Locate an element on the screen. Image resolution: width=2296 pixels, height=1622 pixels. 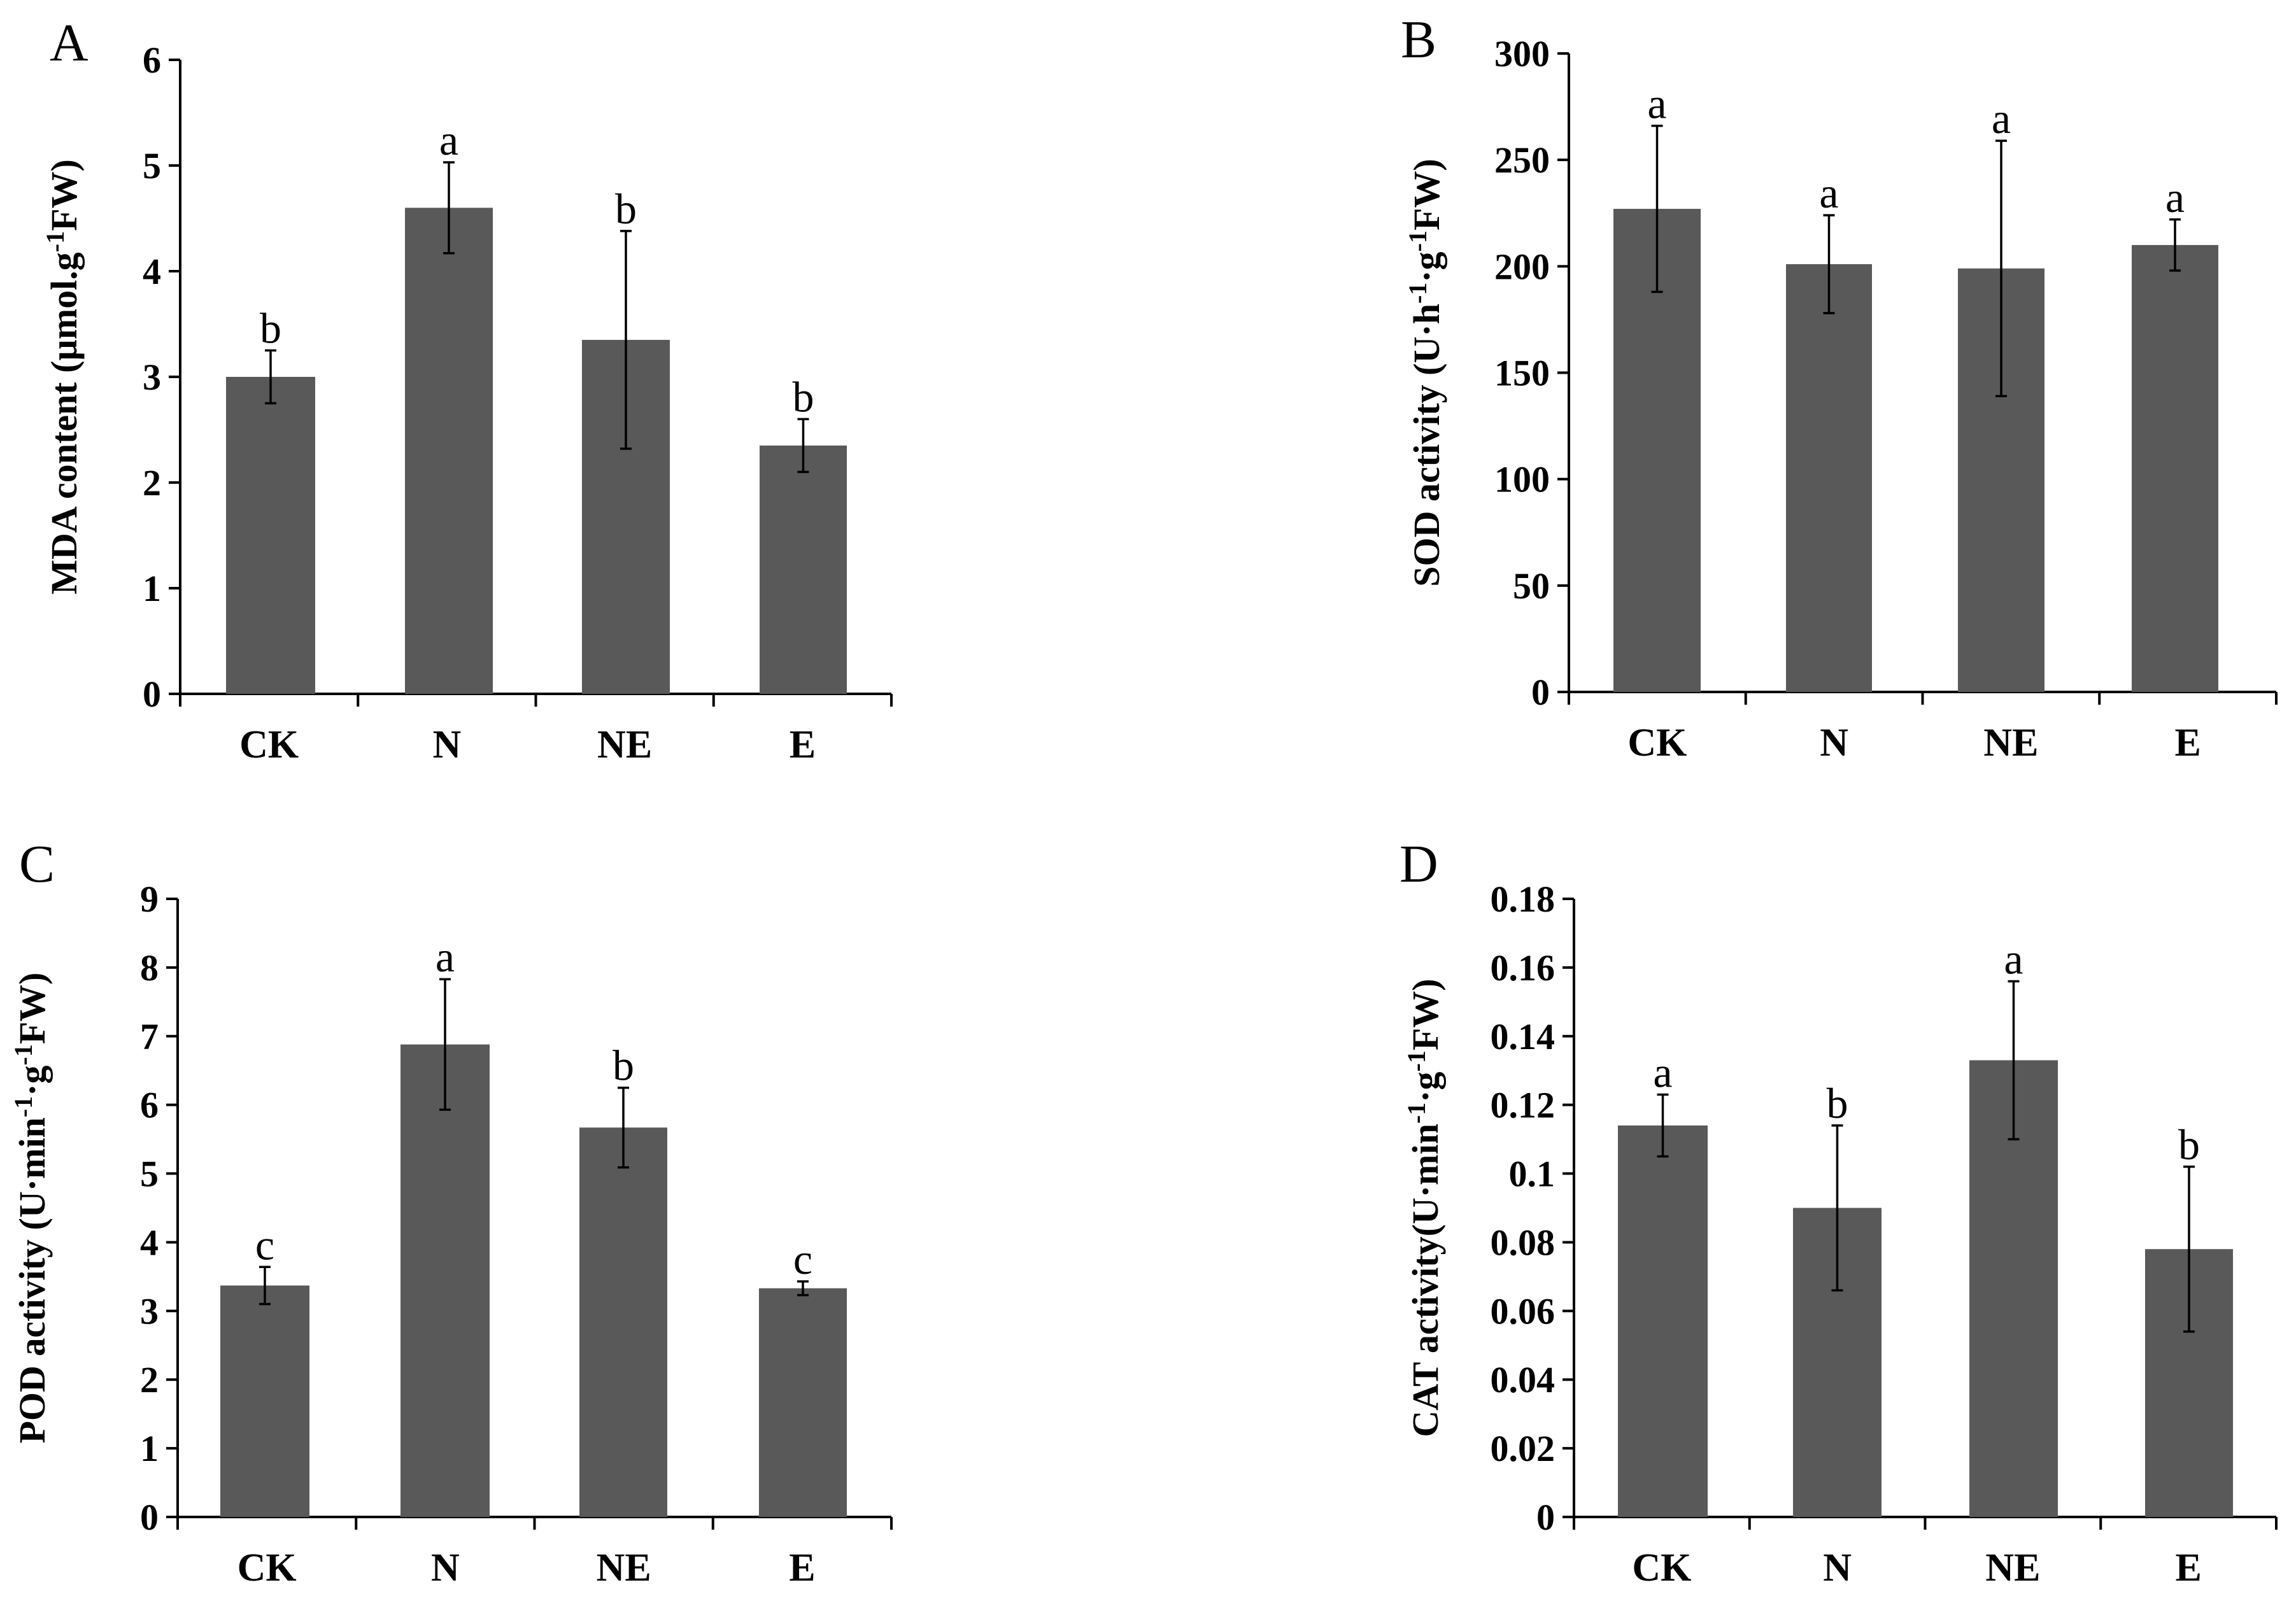
y-tick-label: 50 is located at coordinates (1531, 586).